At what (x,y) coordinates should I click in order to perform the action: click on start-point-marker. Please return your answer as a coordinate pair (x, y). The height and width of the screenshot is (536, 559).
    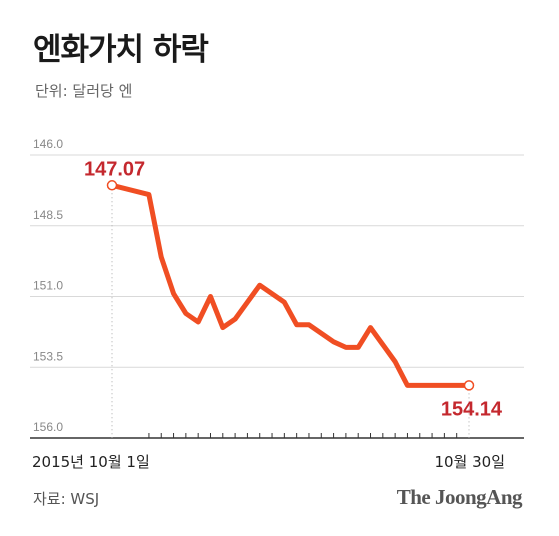
    Looking at the image, I should click on (112, 185).